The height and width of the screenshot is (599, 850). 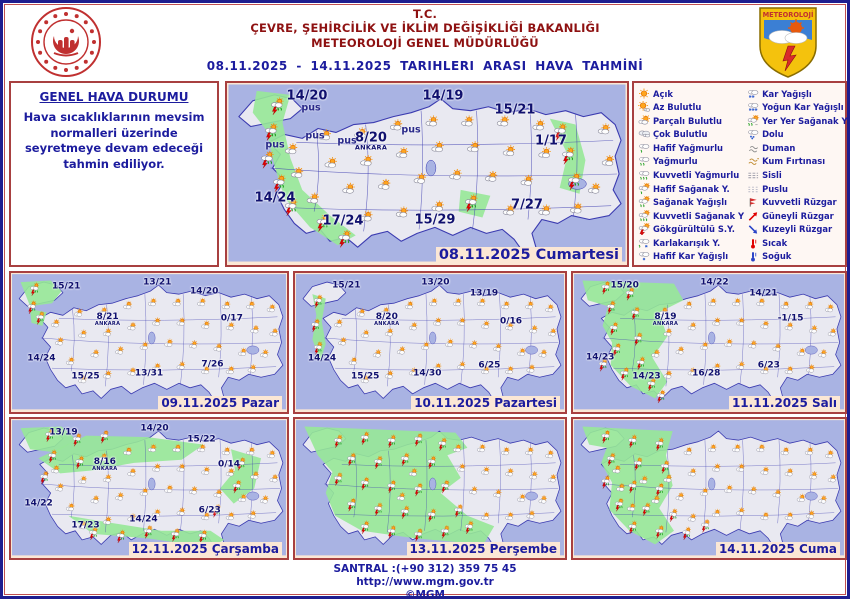 What do you see at coordinates (706, 373) in the screenshot?
I see `temperature-label: 16/28` at bounding box center [706, 373].